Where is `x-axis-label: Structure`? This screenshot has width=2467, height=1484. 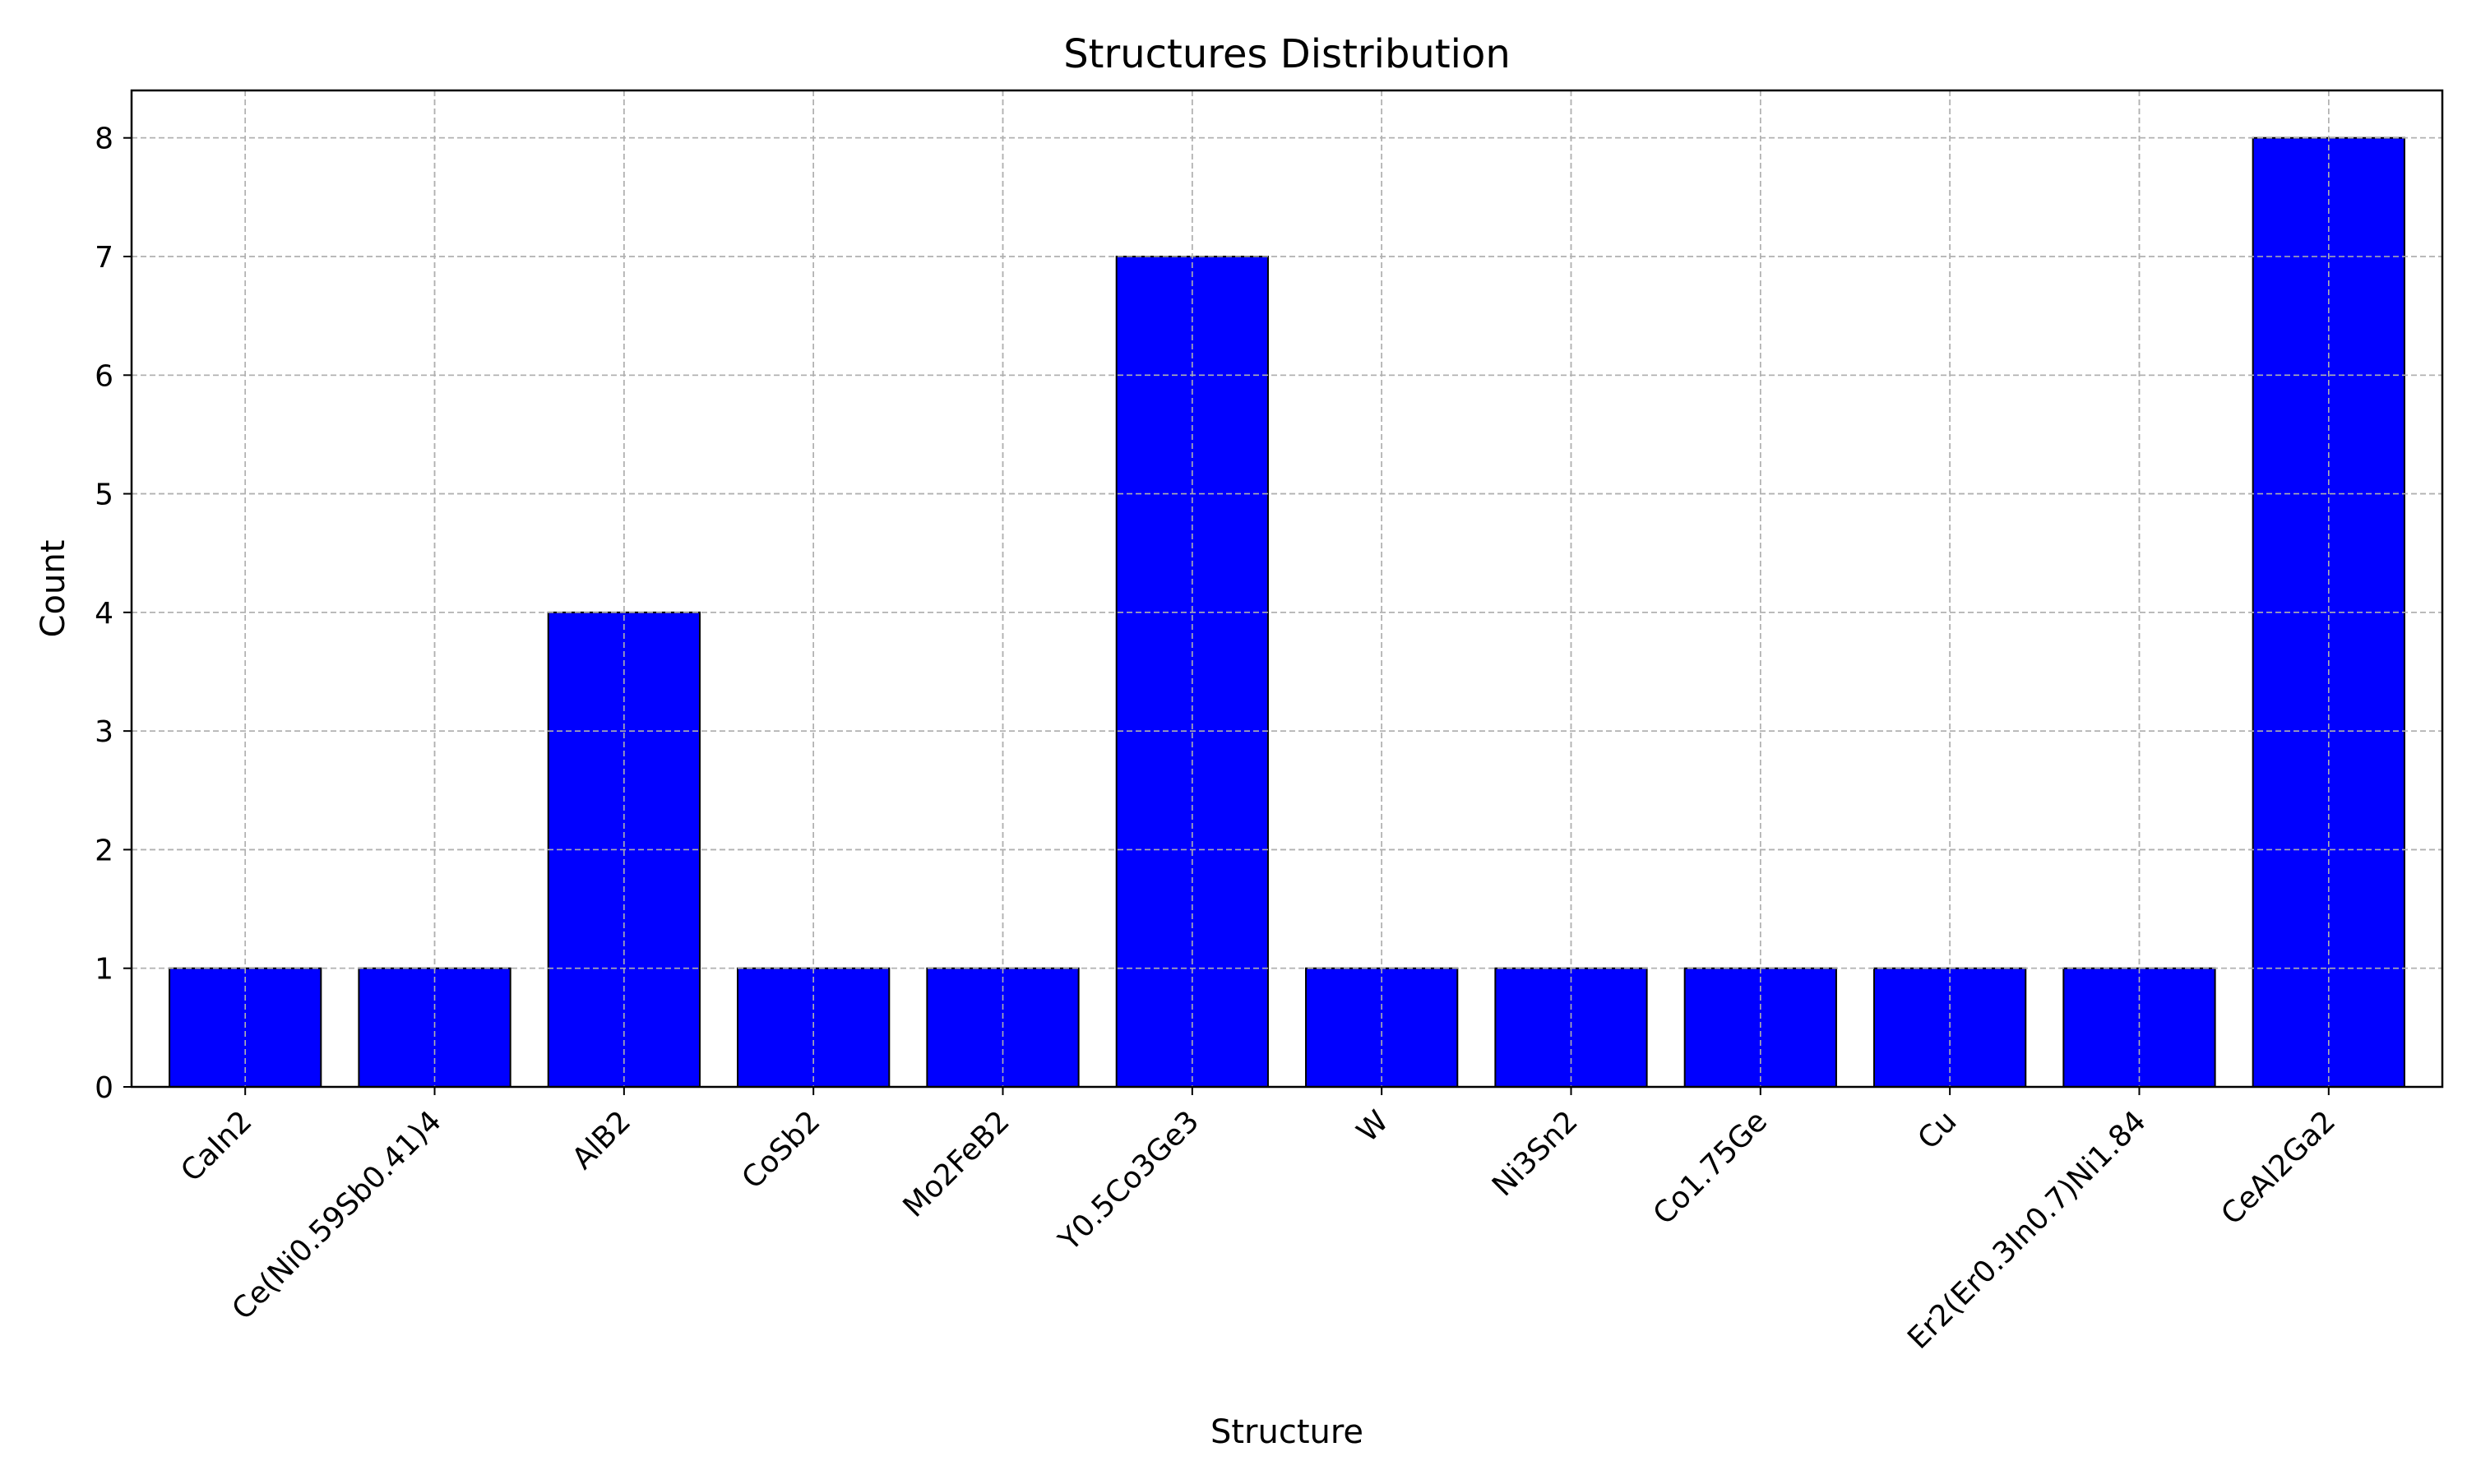
x-axis-label: Structure is located at coordinates (1287, 1432).